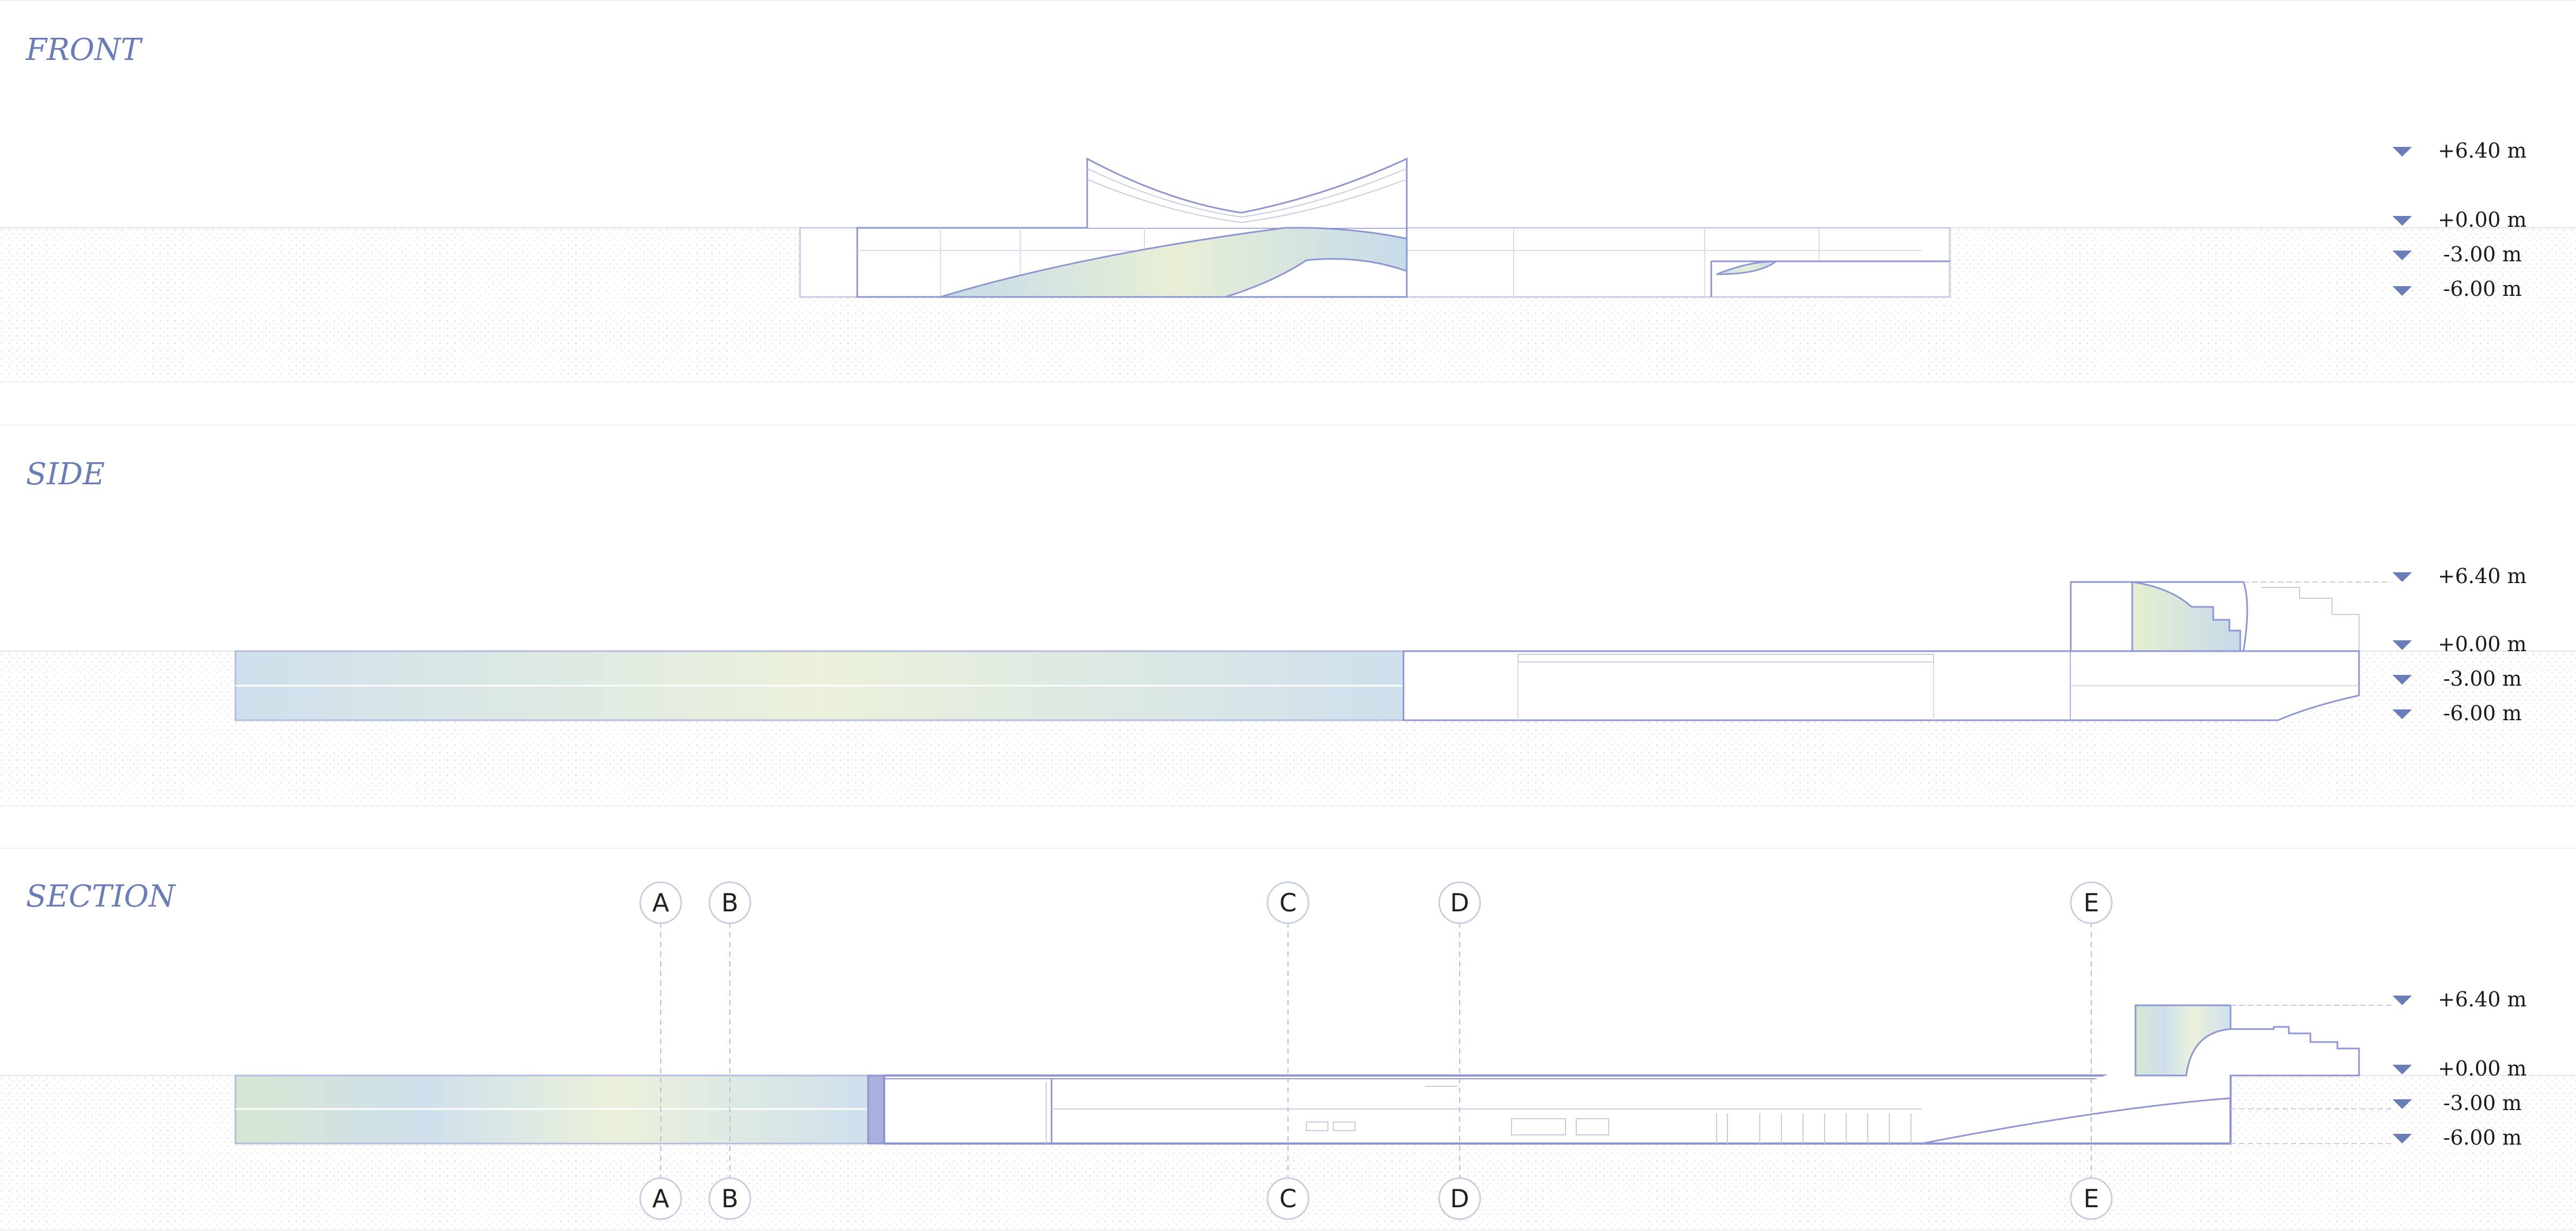  What do you see at coordinates (1375, 227) in the screenshot?
I see `front-building-outline` at bounding box center [1375, 227].